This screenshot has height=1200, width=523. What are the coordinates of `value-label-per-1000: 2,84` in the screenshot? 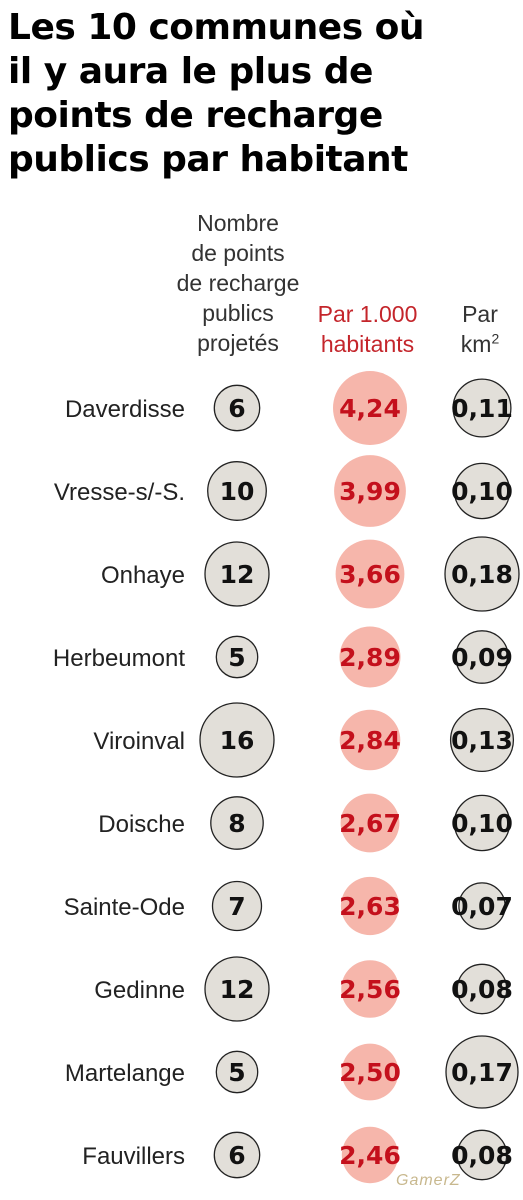 It's located at (370, 740).